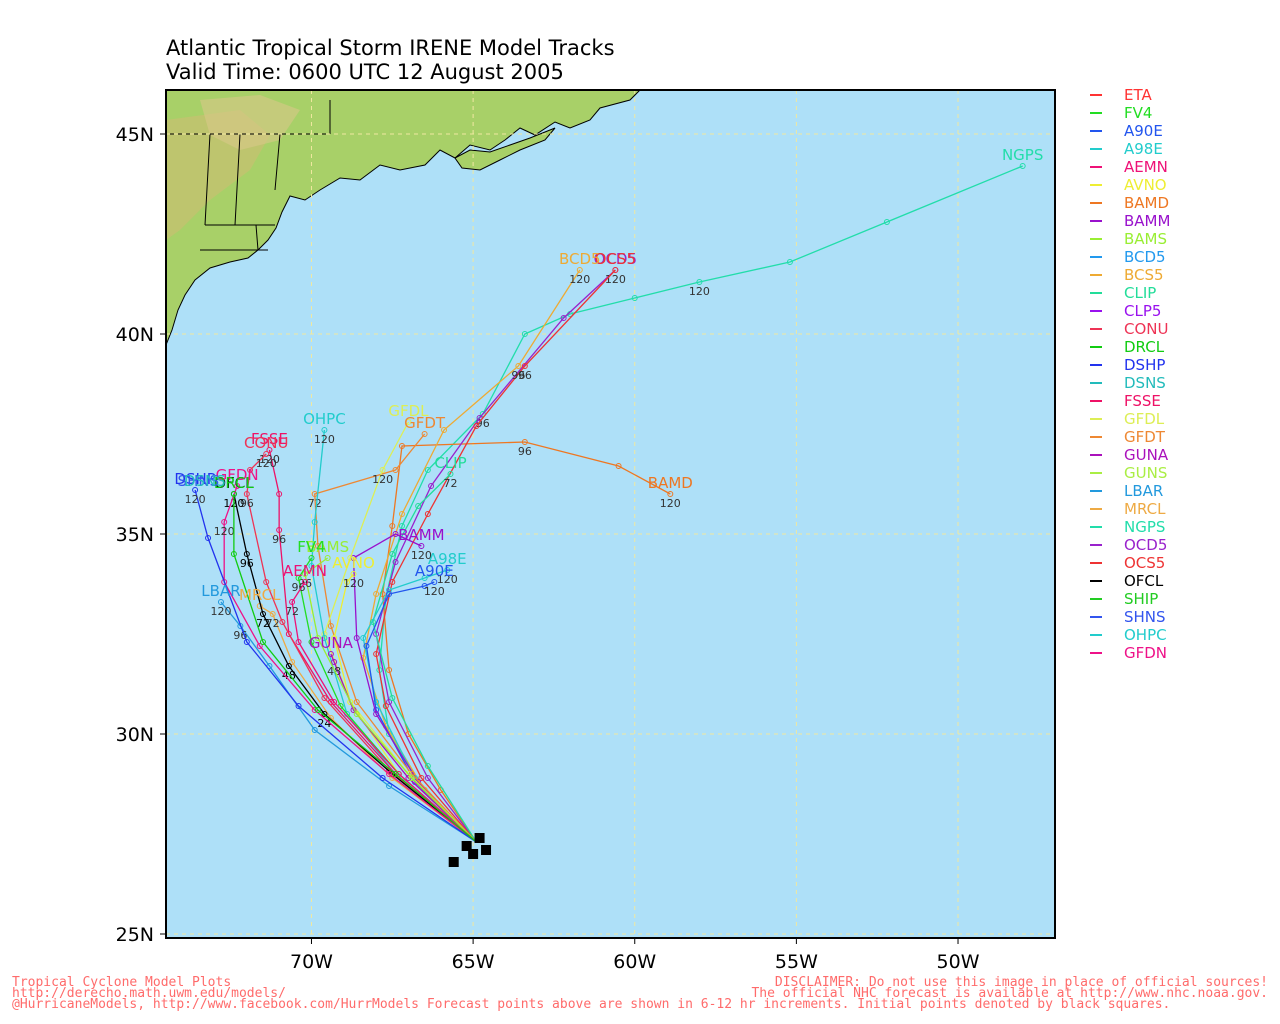 Image resolution: width=1280 pixels, height=1024 pixels. I want to click on track-gfdt, so click(395, 638).